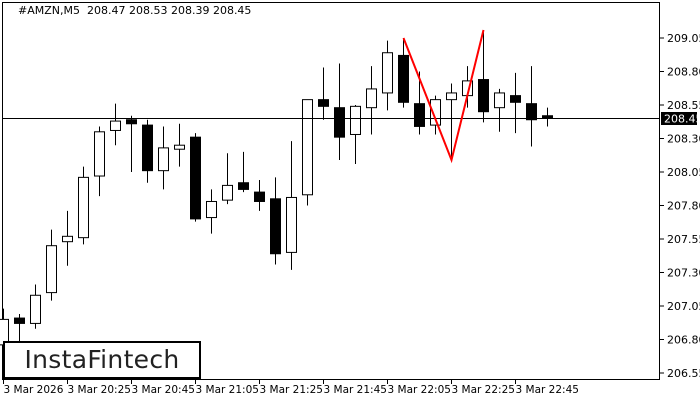 The height and width of the screenshot is (400, 700). I want to click on y-tick-label: 208.30, so click(683, 139).